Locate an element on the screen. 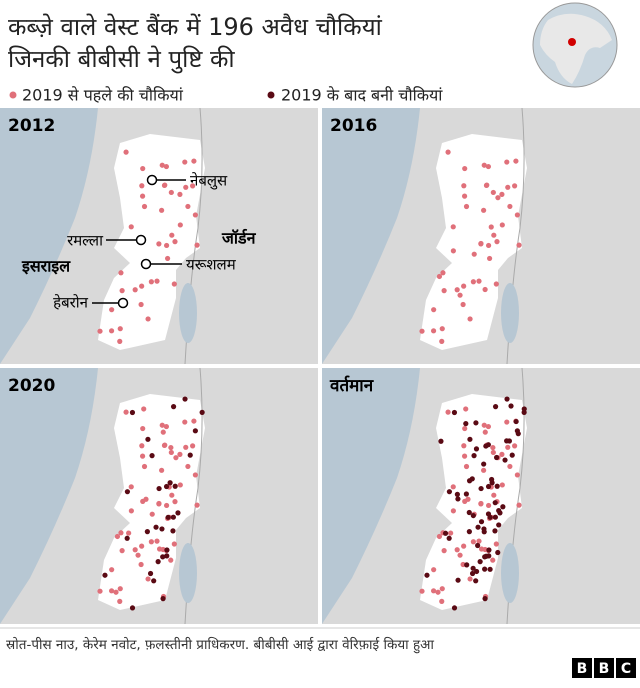 The height and width of the screenshot is (688, 640). panel-label: 2016 is located at coordinates (353, 126).